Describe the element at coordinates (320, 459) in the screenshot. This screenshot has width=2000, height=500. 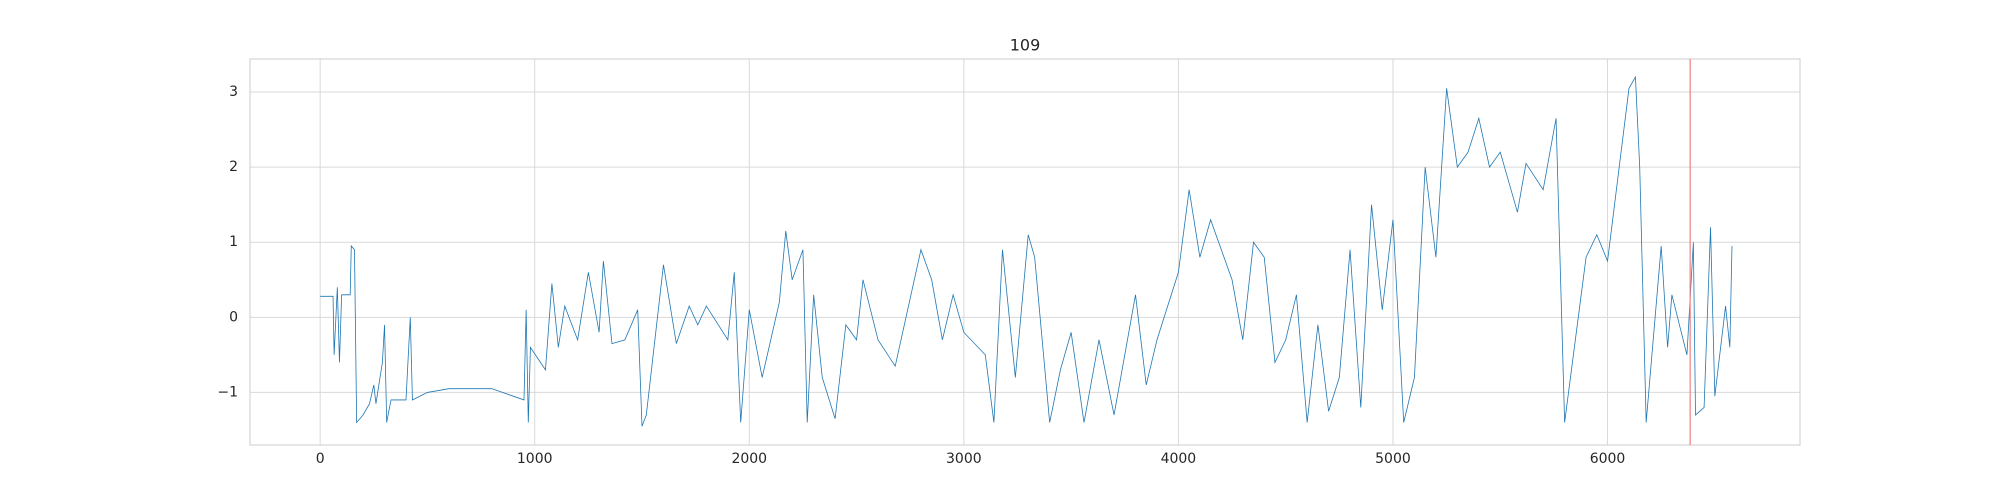
I see `x-tick-label: 0` at that location.